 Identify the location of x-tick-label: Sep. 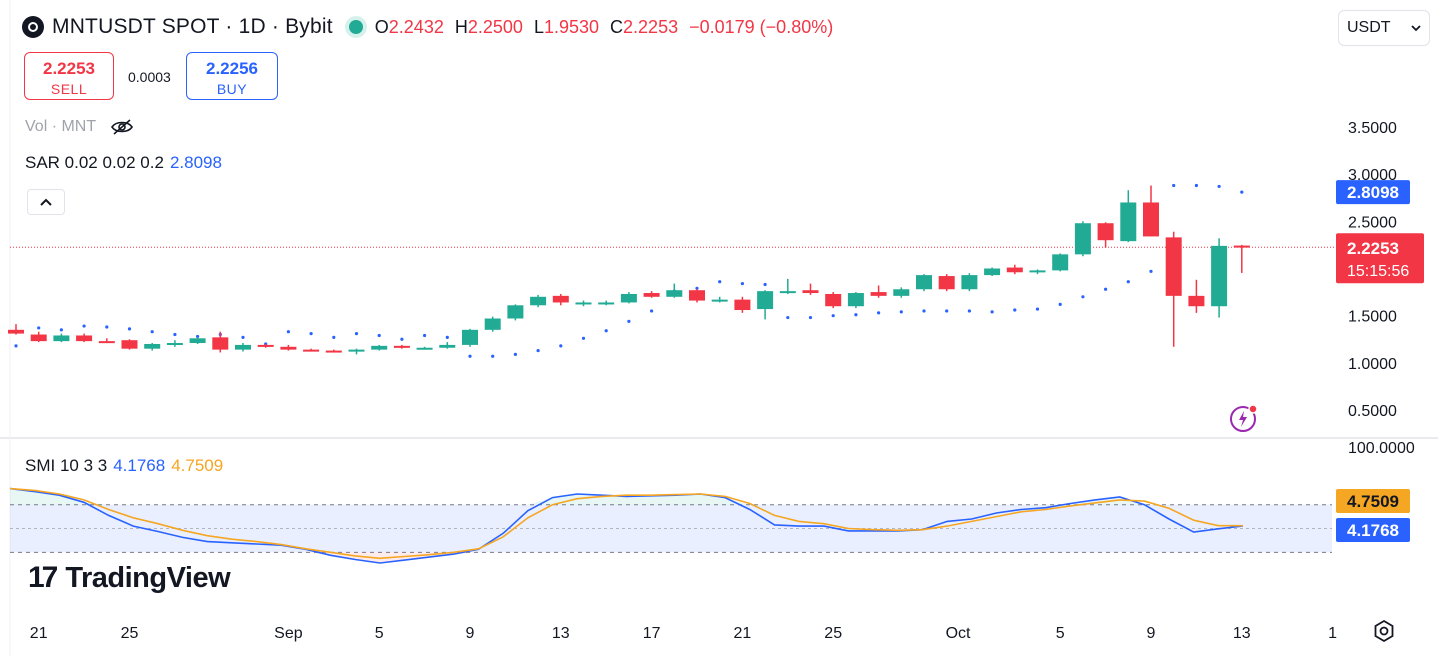
(288, 633).